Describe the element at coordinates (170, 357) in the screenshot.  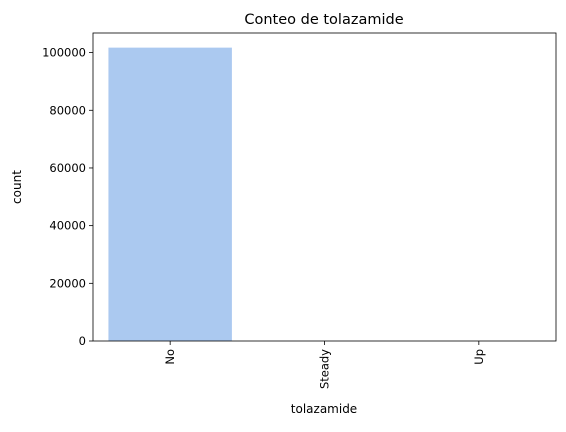
I see `x-tick-label: No` at that location.